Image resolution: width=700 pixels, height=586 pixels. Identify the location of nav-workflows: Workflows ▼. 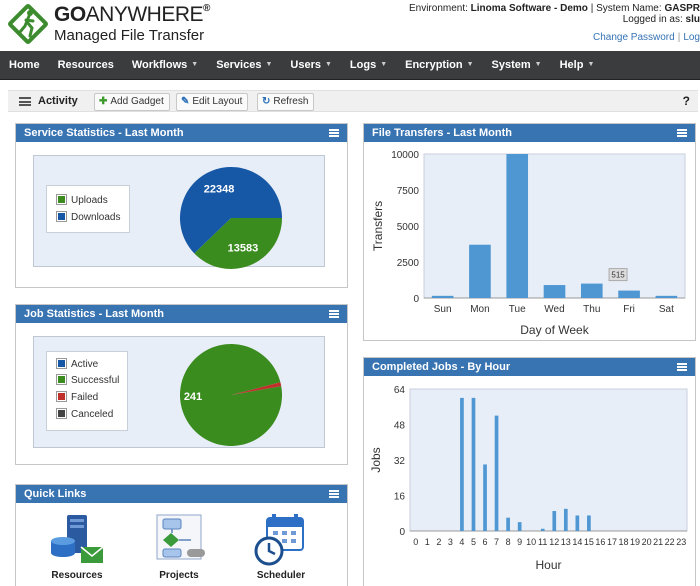
(165, 65).